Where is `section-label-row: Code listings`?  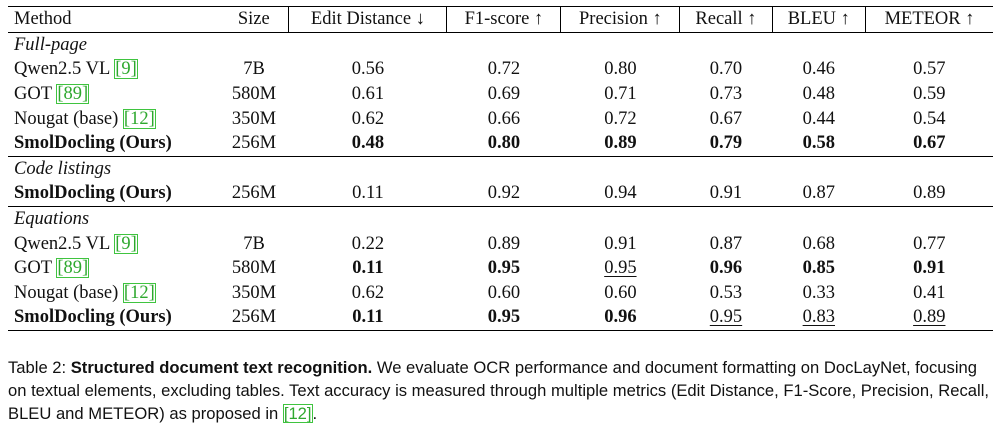
section-label-row: Code listings is located at coordinates (500, 168).